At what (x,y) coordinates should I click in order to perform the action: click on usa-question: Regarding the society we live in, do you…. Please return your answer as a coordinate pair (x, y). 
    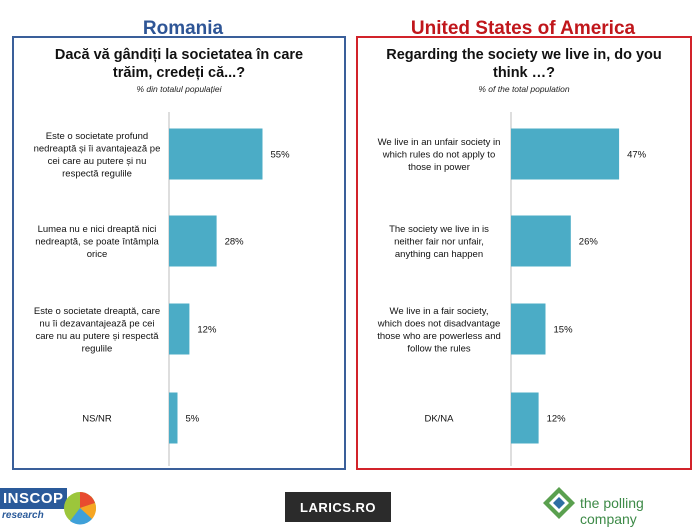
    Looking at the image, I should click on (524, 64).